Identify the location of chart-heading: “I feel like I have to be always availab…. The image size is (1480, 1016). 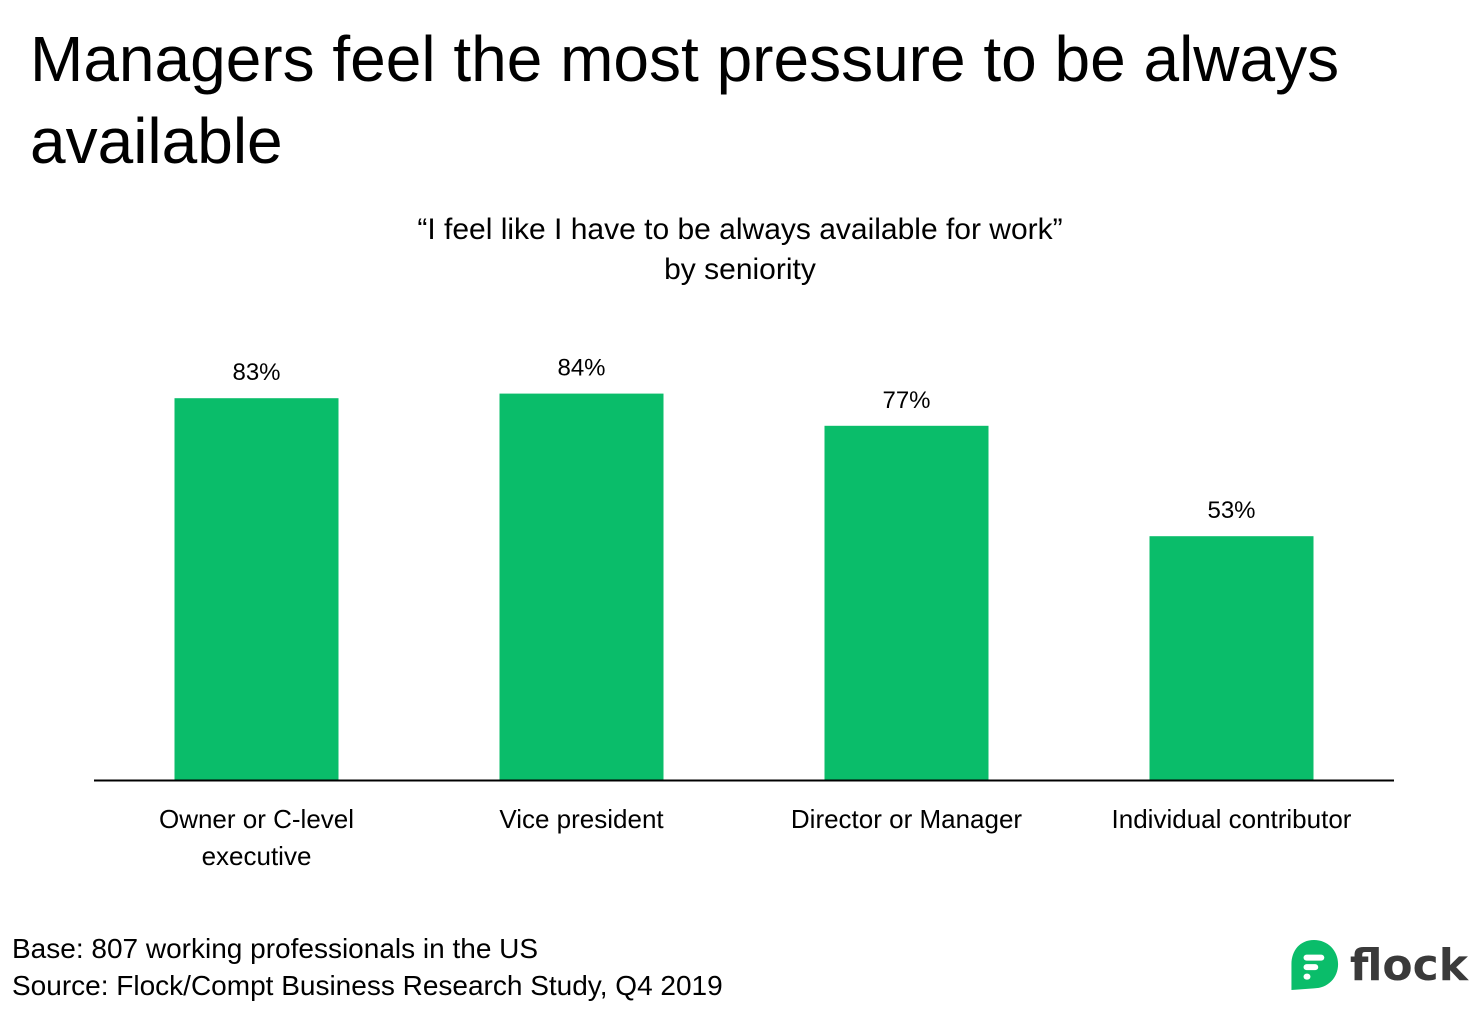
(740, 250).